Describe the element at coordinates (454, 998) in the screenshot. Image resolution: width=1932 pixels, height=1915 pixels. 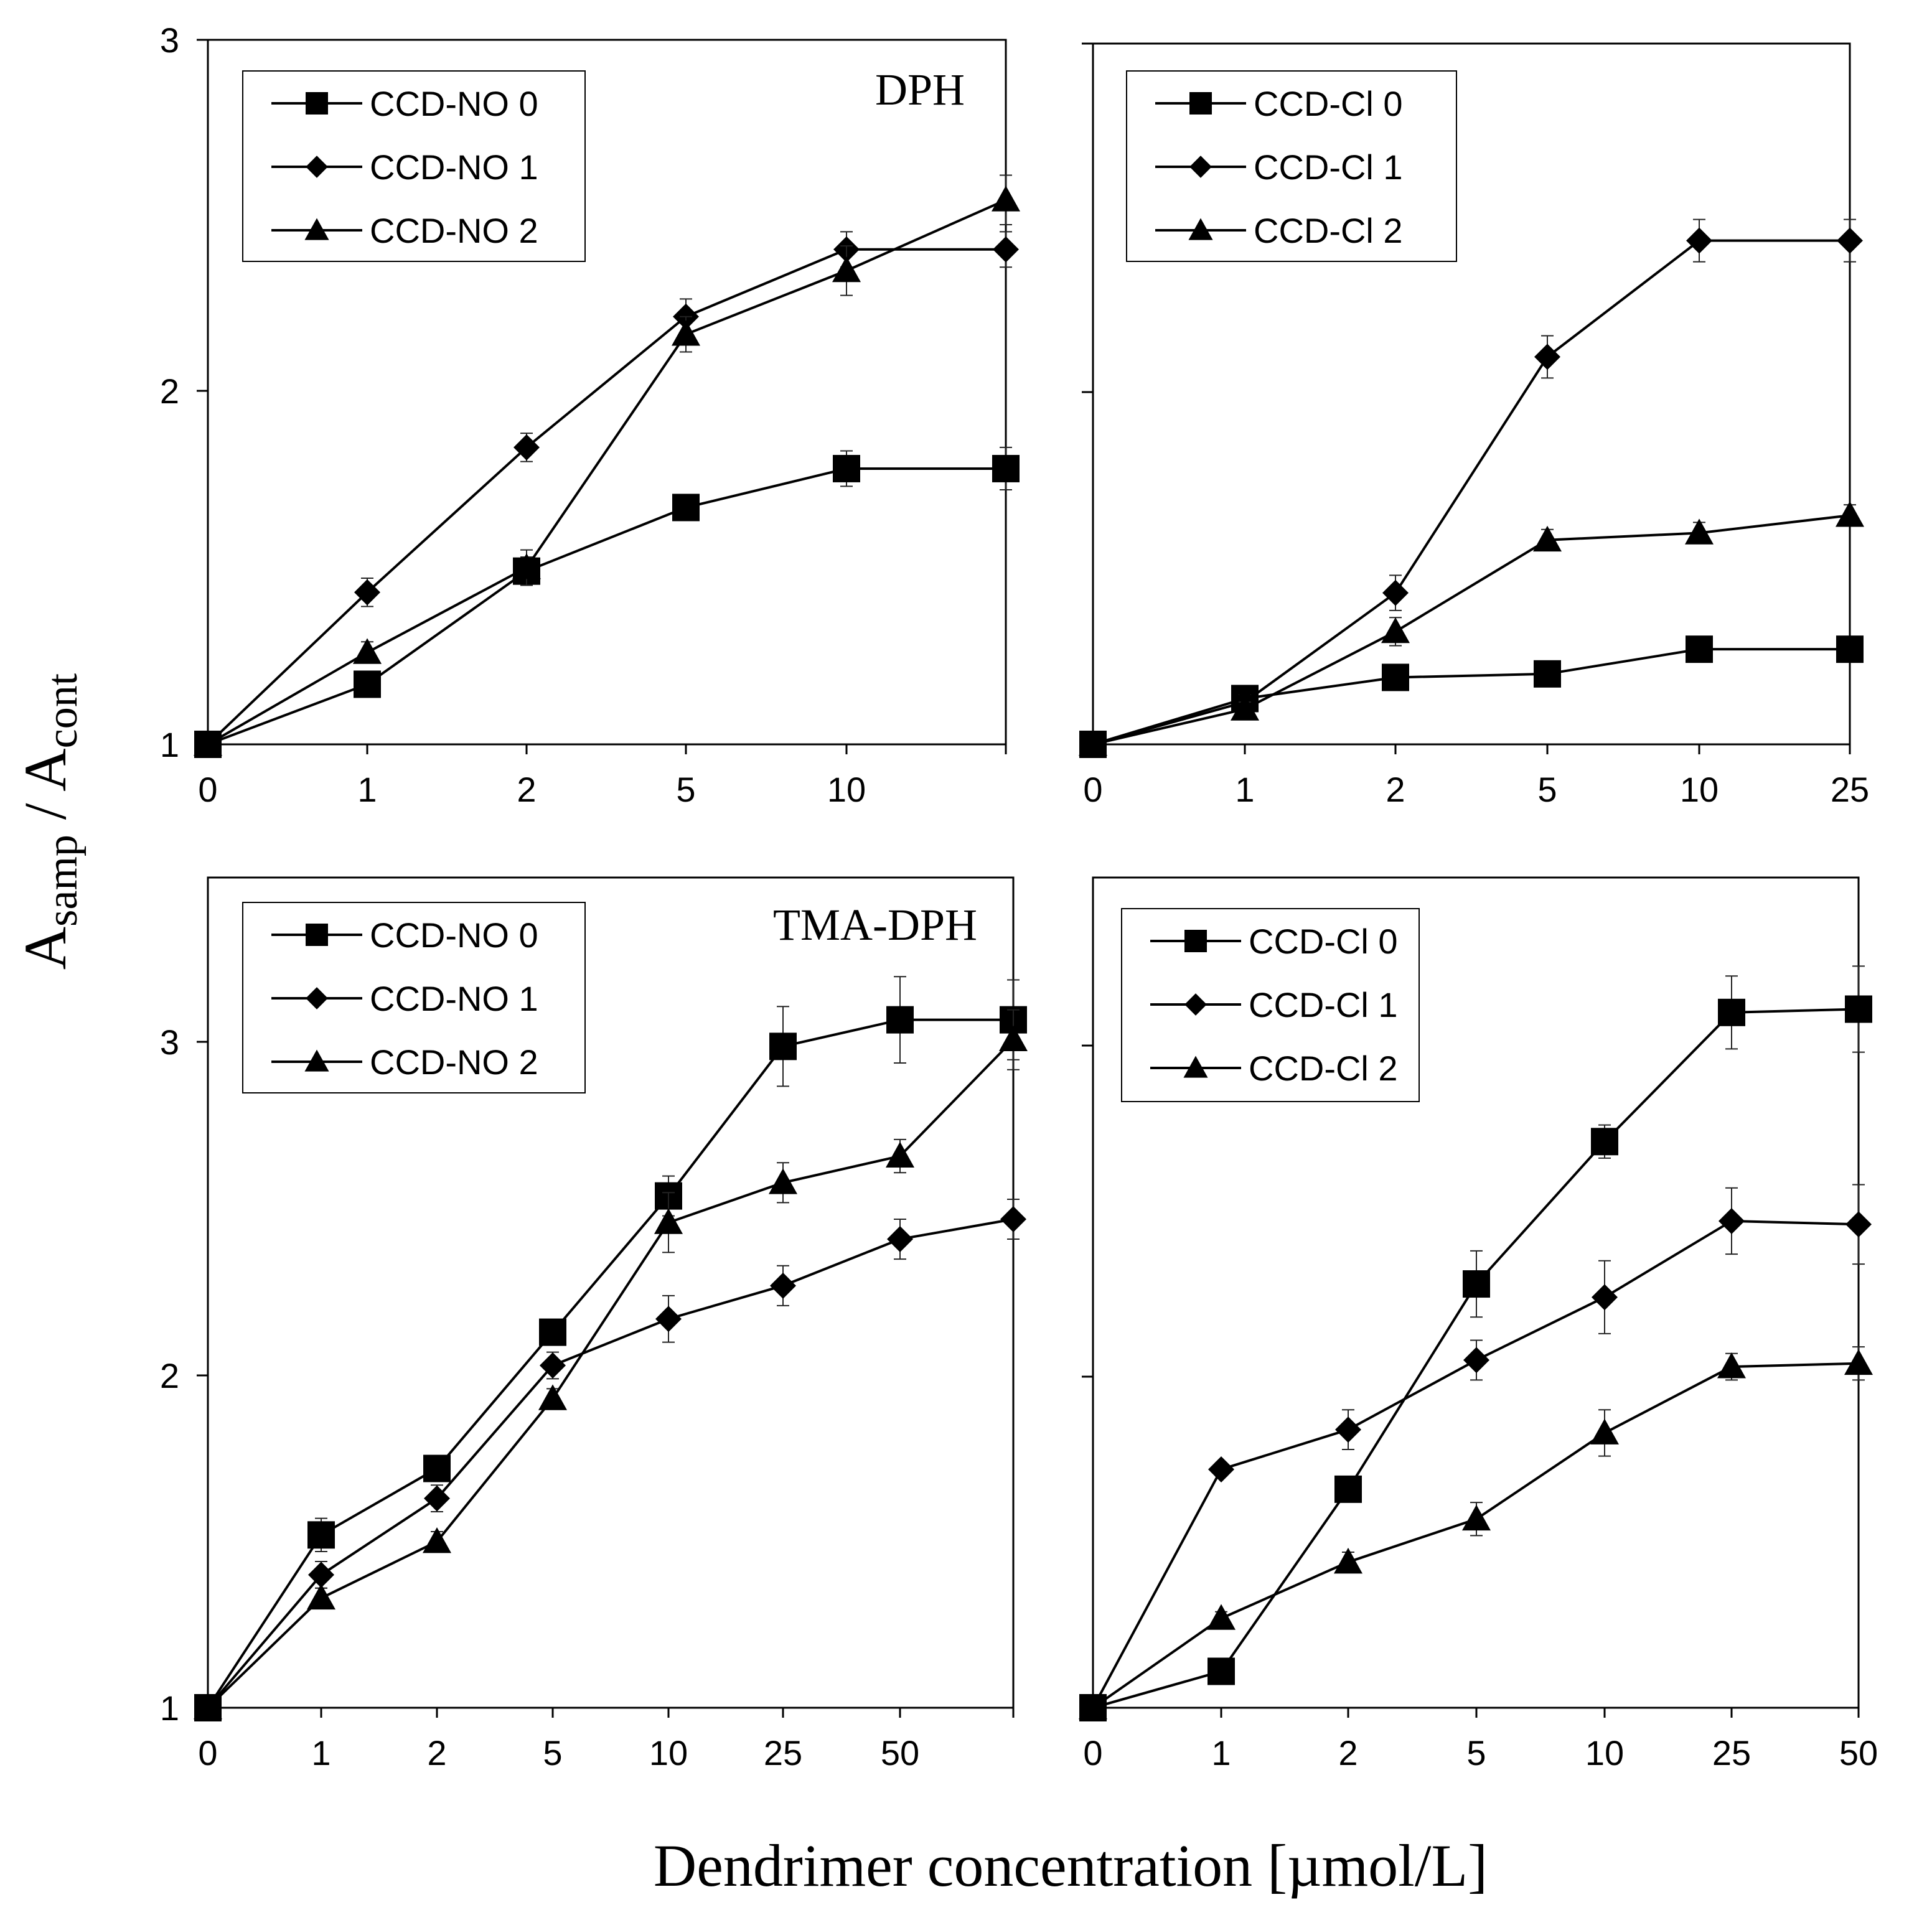
I see `legend-entry-label: CCD-NO 1` at that location.